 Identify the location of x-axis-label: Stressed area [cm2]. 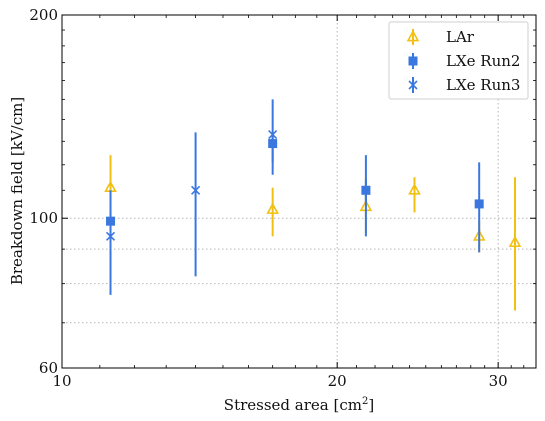
(299, 405).